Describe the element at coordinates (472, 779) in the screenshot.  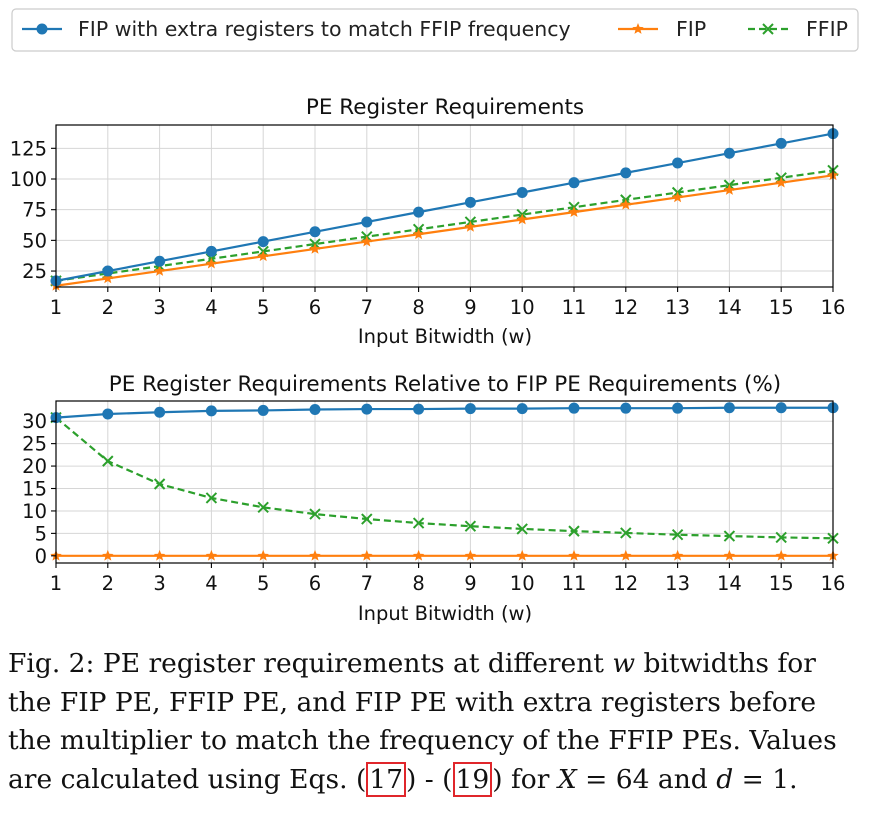
I see `equation-ref-link: 19` at that location.